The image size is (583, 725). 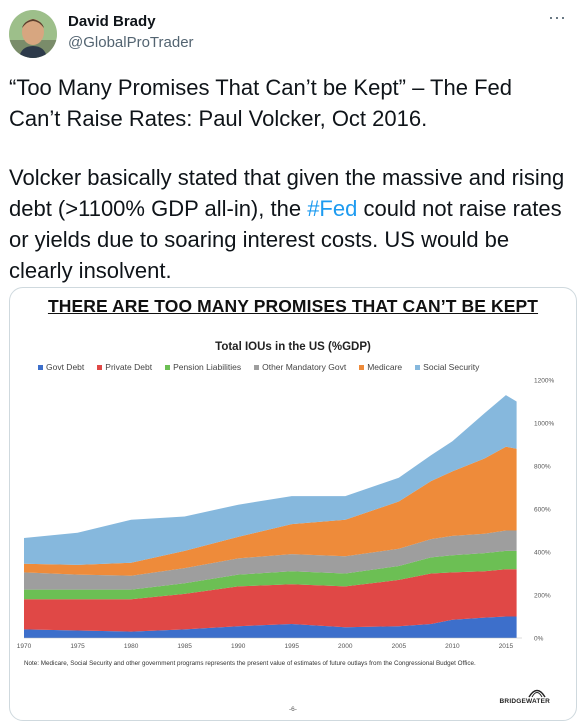 What do you see at coordinates (131, 646) in the screenshot?
I see `x-tick-label: 1980` at bounding box center [131, 646].